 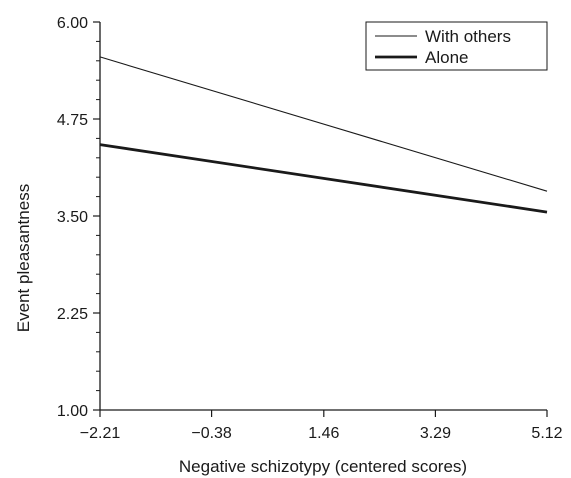 I want to click on x-tick-label: 3.29, so click(x=435, y=433).